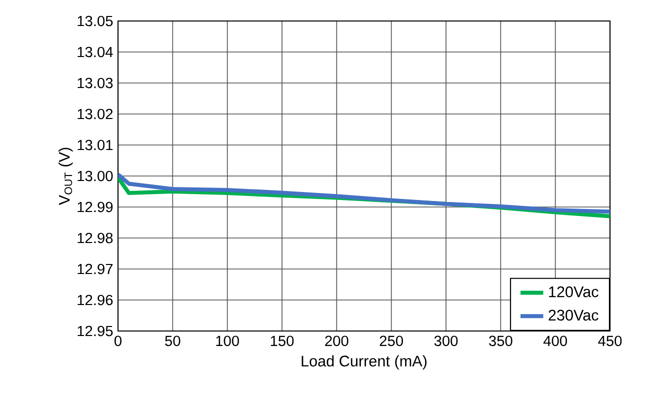 The image size is (645, 405). Describe the element at coordinates (65, 177) in the screenshot. I see `y-axis-title: V$_{OUT}$ (V)` at that location.